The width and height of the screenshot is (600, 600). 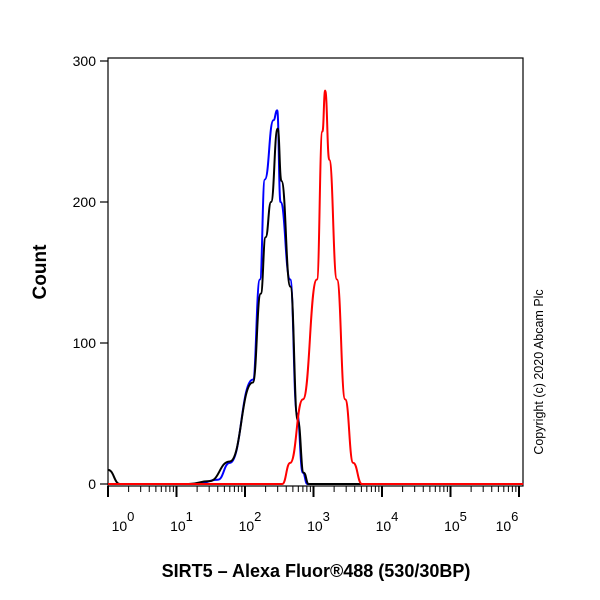 What do you see at coordinates (316, 571) in the screenshot?
I see `x-axis-label: SIRT5 – Alexa Fluor®488 (530/30BP)` at bounding box center [316, 571].